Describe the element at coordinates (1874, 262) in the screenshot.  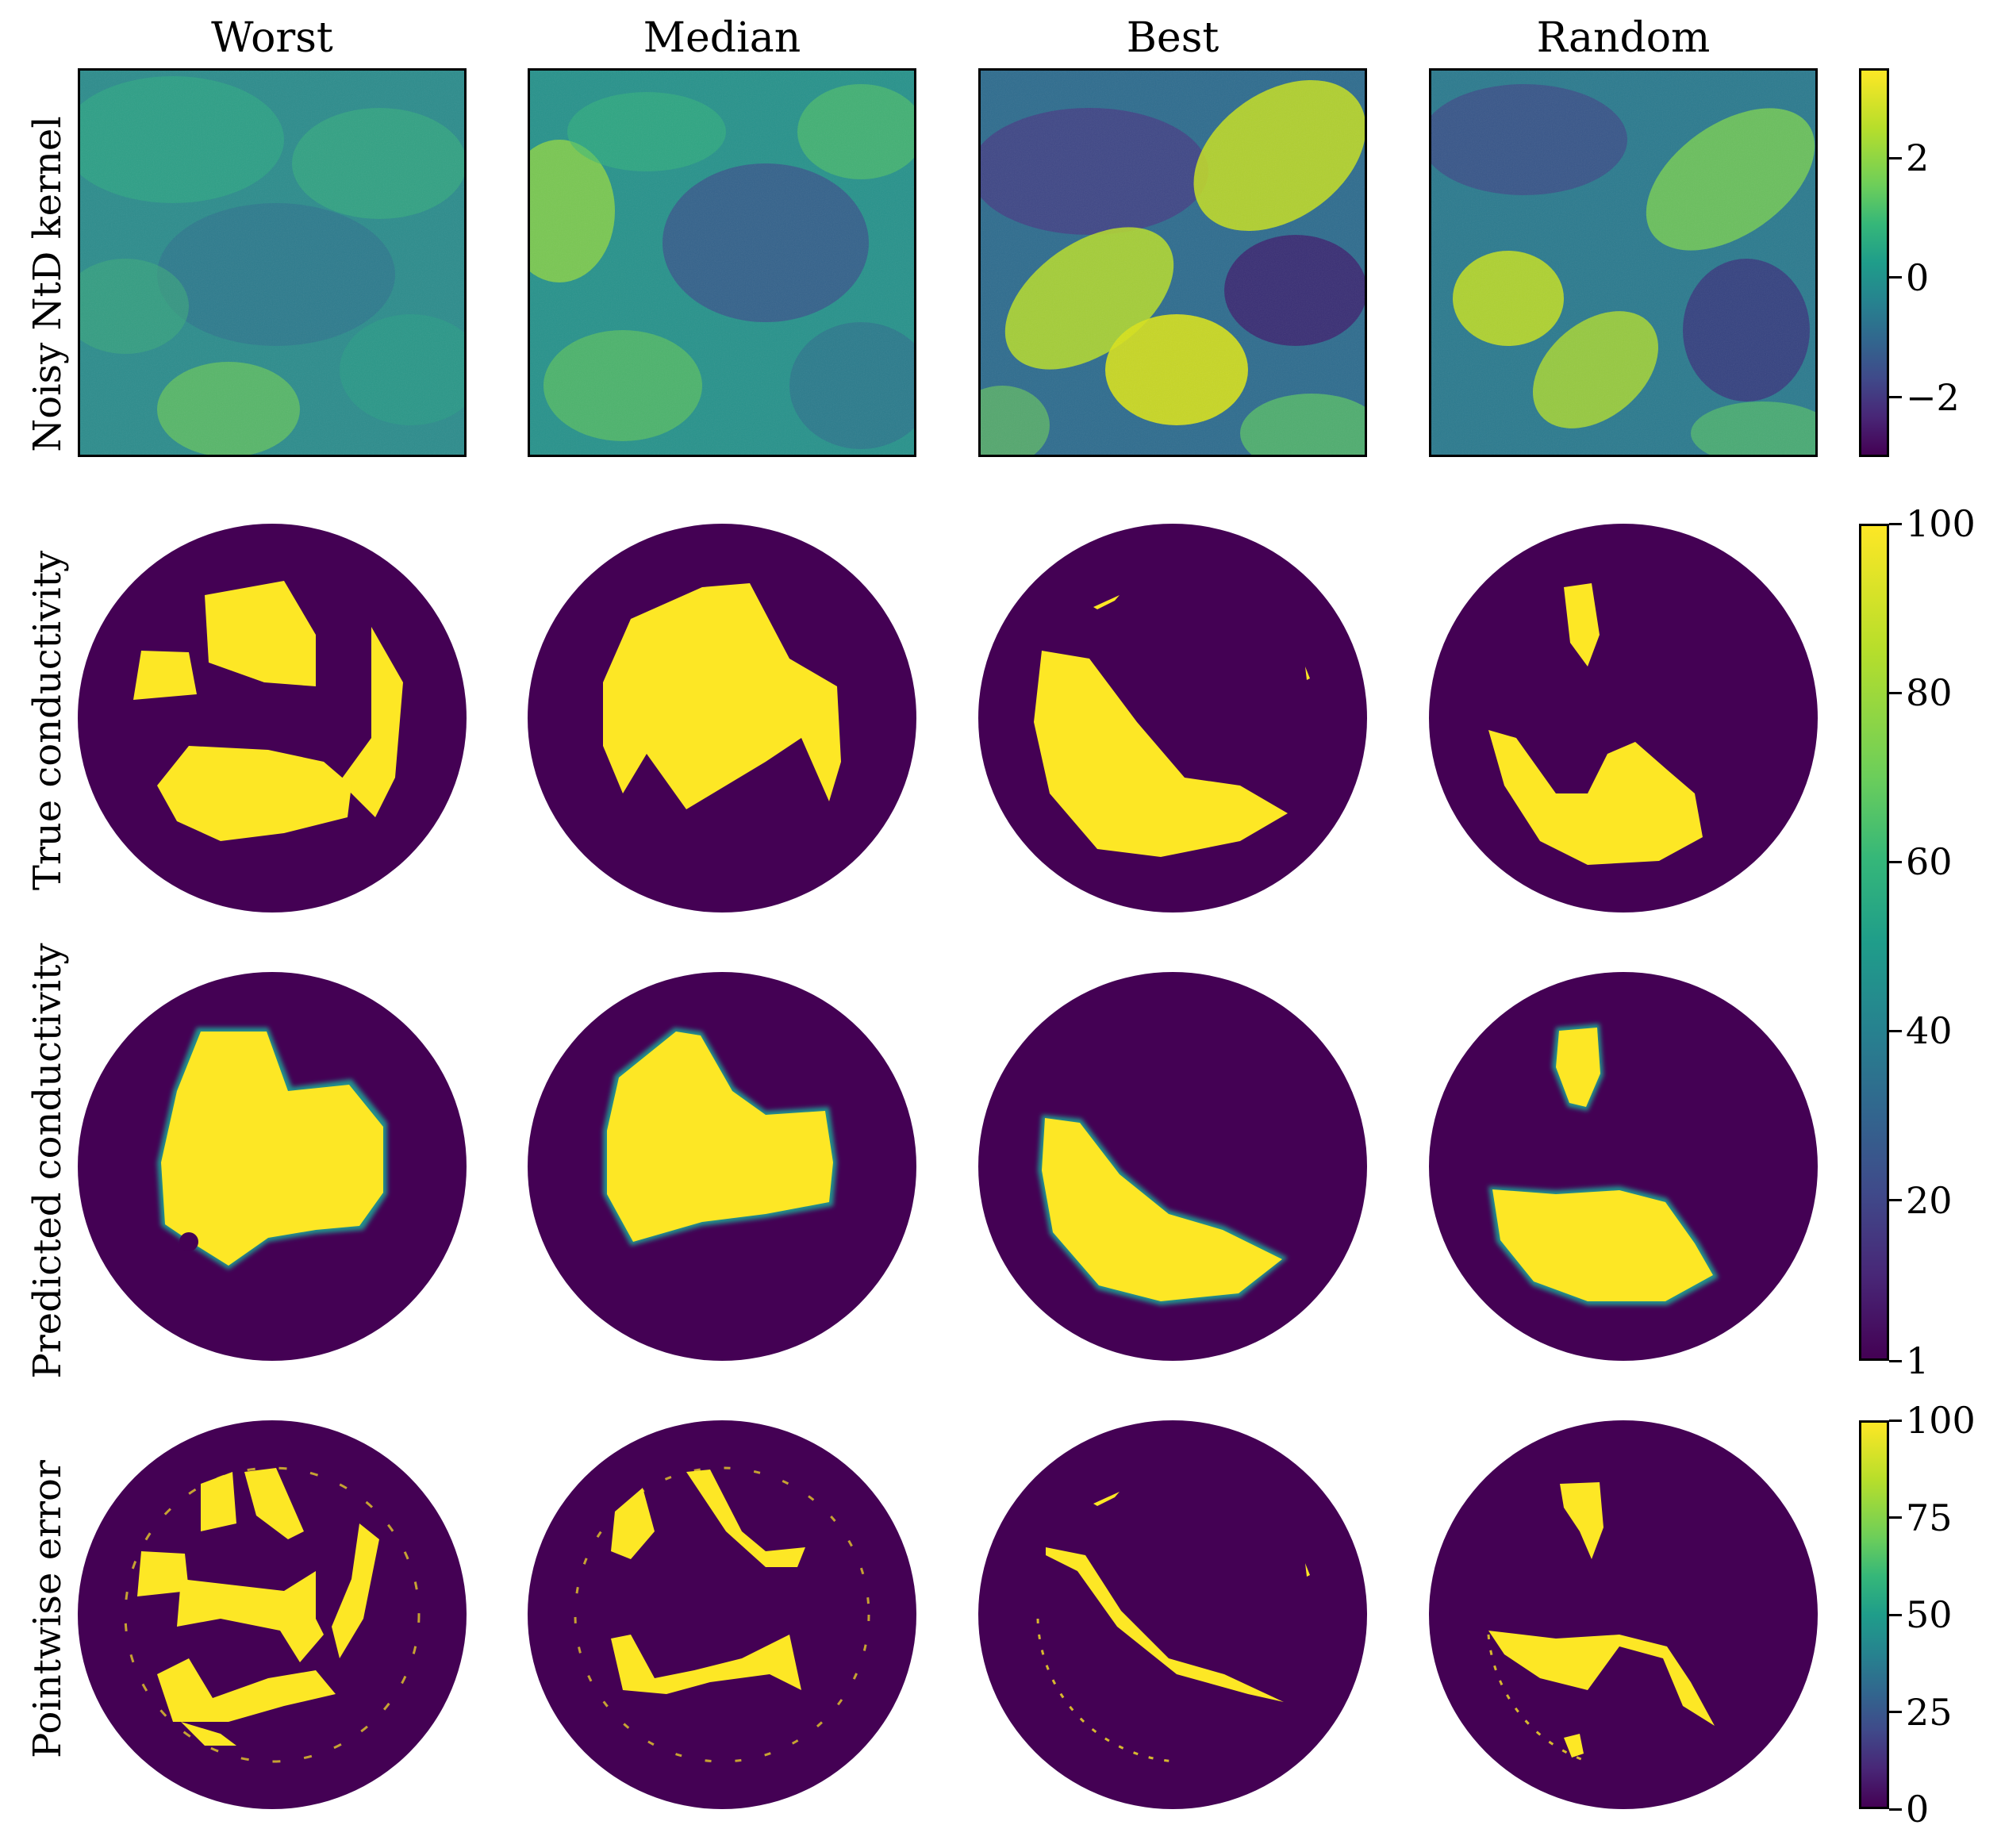
I see `colorbar-kernel` at that location.